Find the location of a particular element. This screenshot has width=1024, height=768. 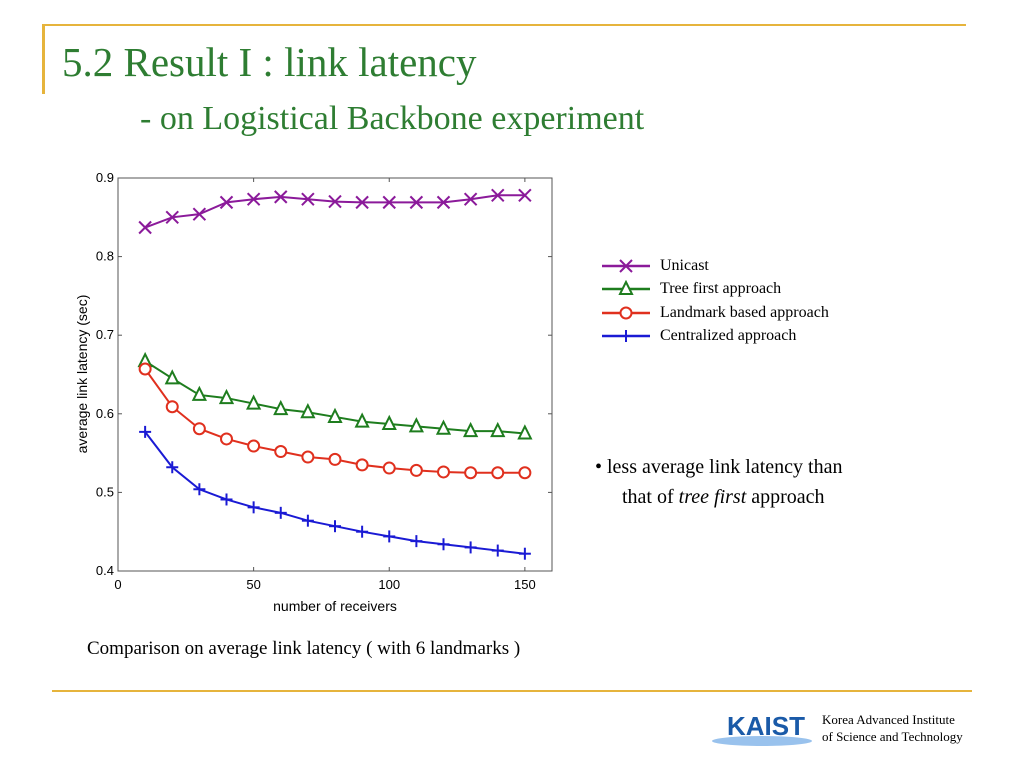

x-tick-label: 100 is located at coordinates (389, 584).